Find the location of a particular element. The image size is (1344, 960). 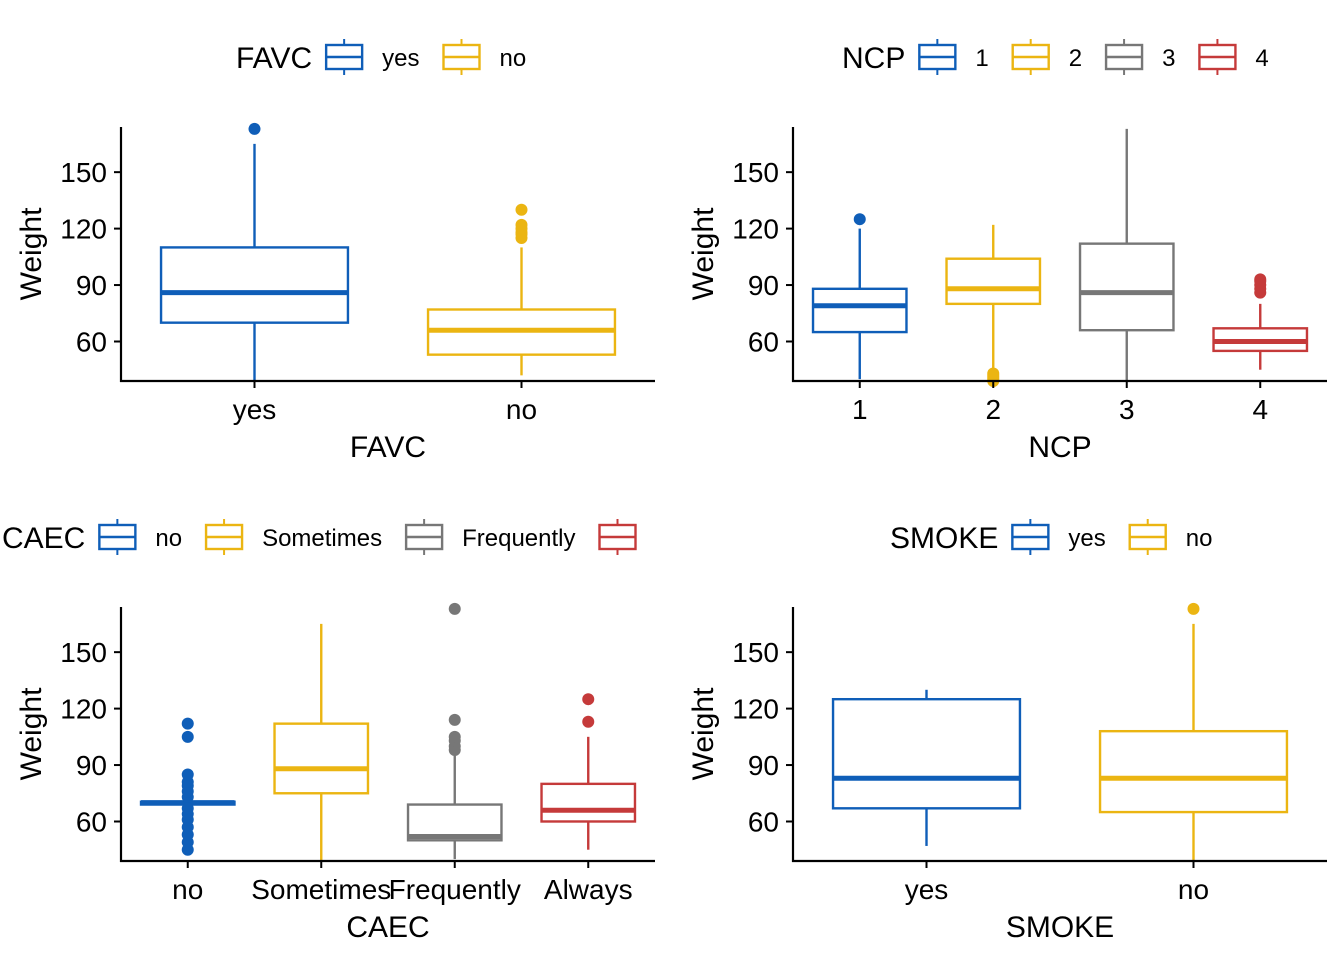

legend: SMOKE yes no is located at coordinates (1051, 537).